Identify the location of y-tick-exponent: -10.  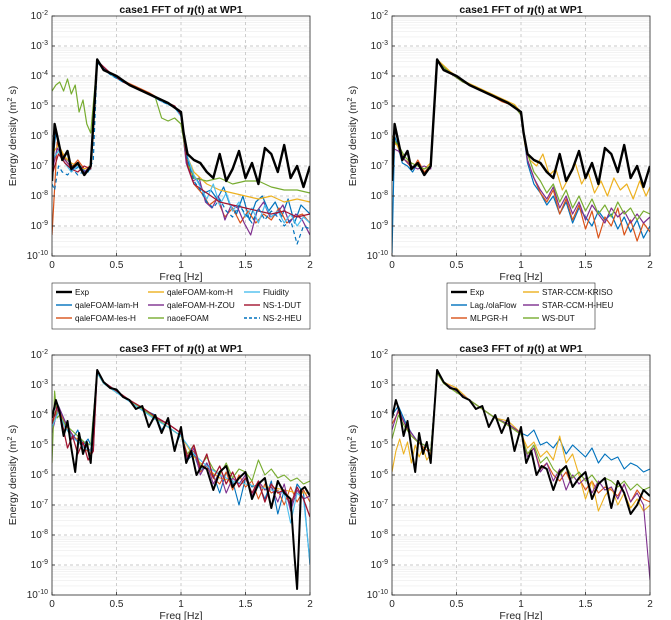
(383, 592).